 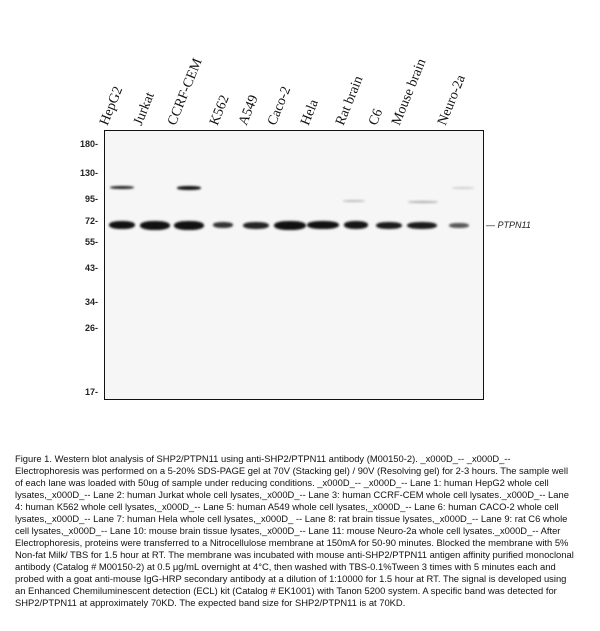 I want to click on marker-label: 55-, so click(x=91, y=242).